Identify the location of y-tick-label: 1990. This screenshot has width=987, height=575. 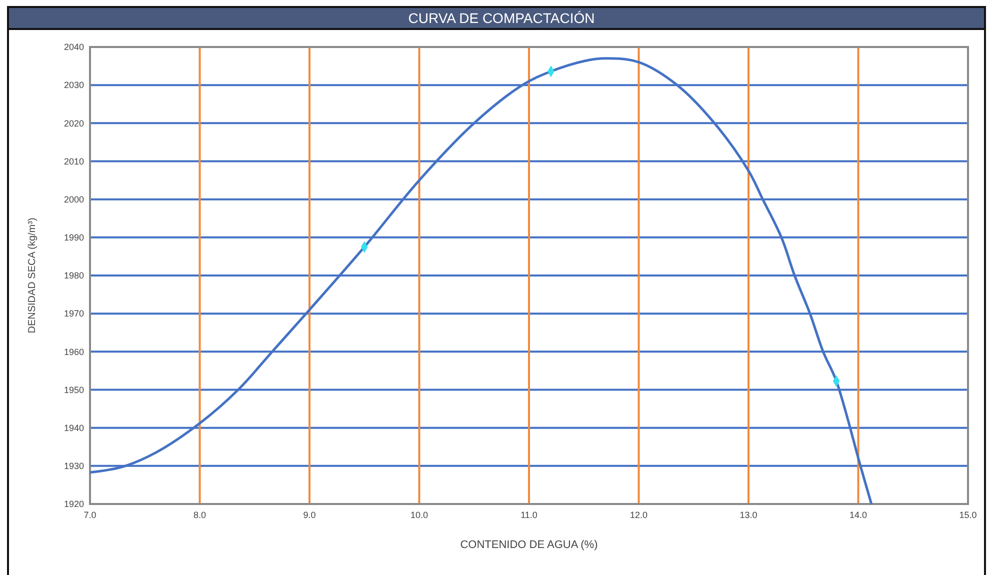
(74, 237).